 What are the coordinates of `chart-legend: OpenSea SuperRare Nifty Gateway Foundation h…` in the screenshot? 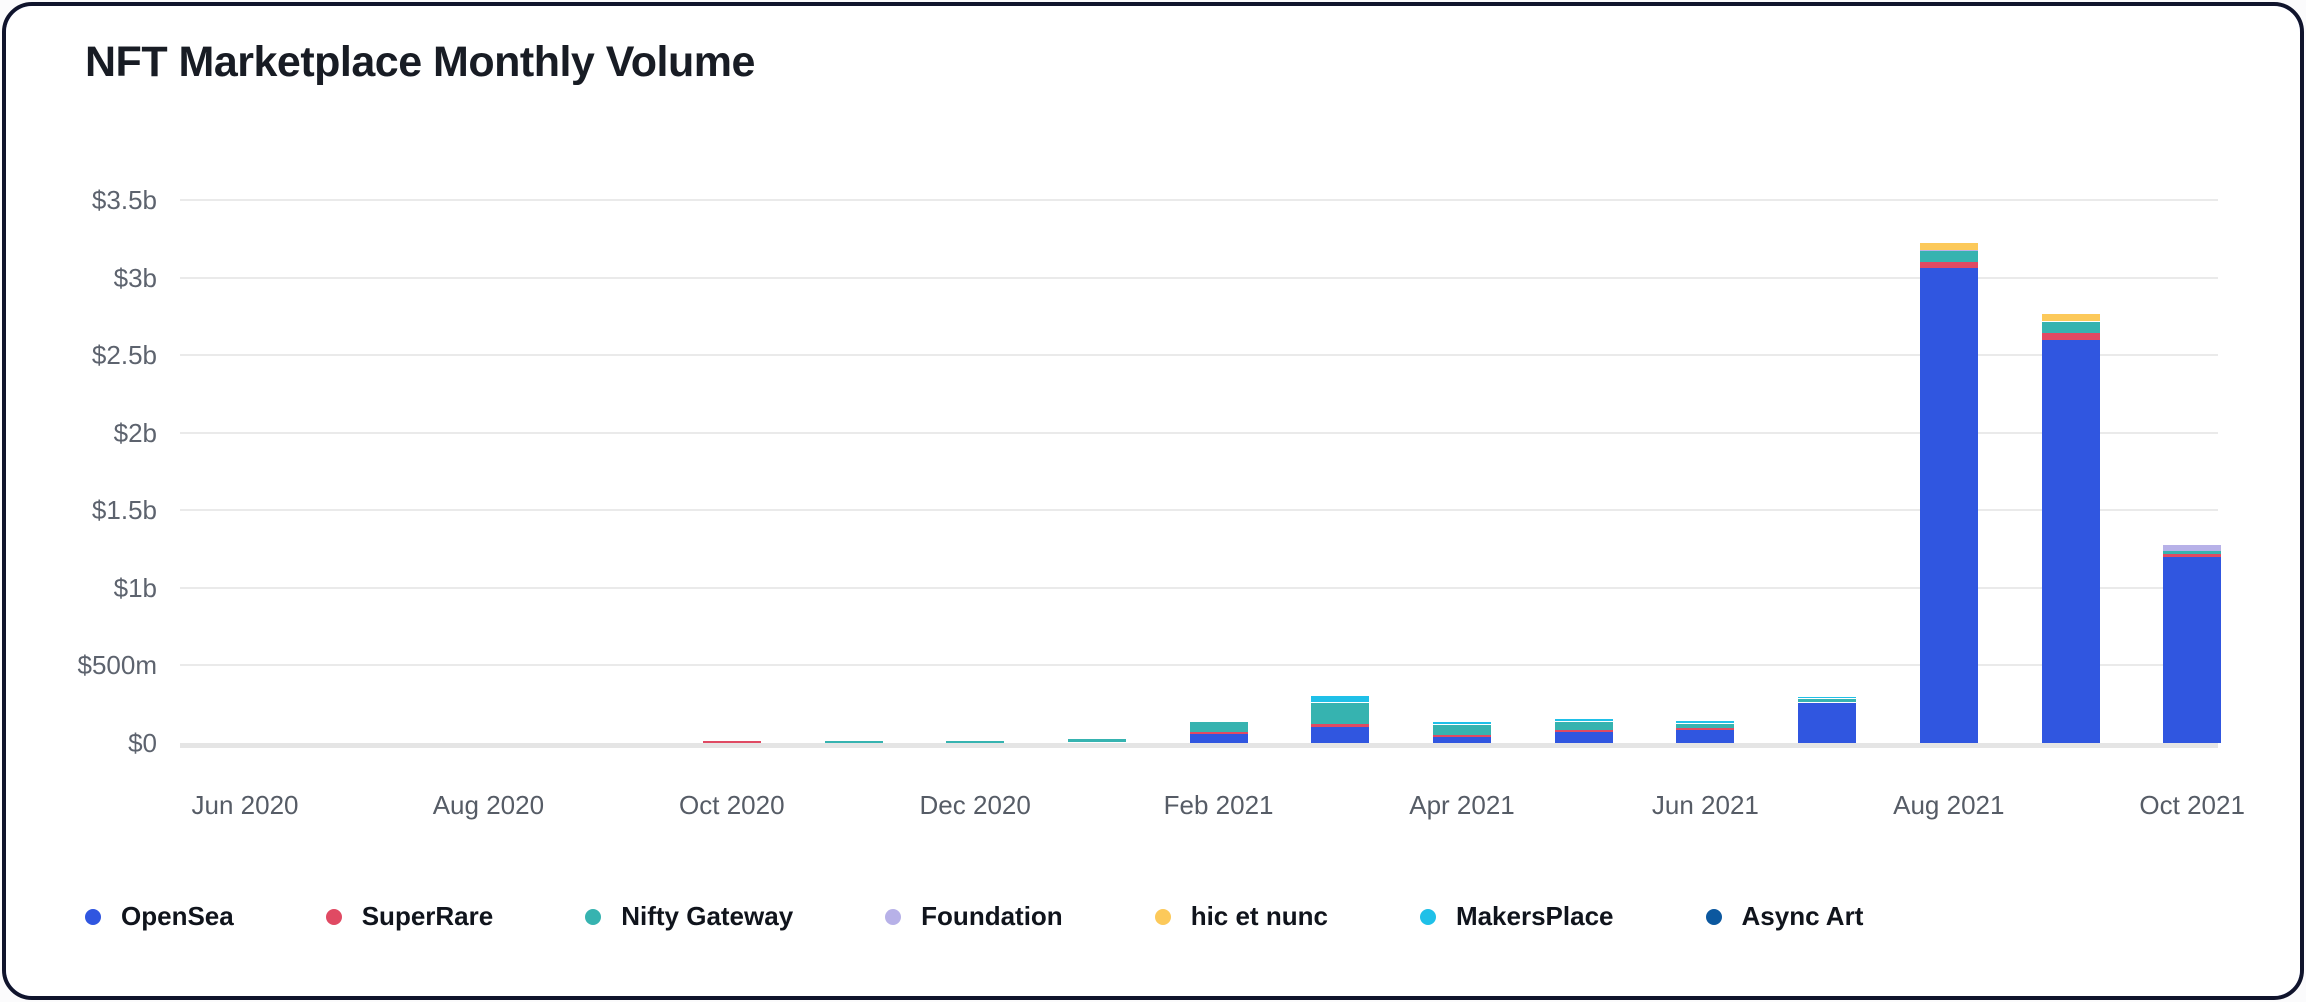 It's located at (974, 916).